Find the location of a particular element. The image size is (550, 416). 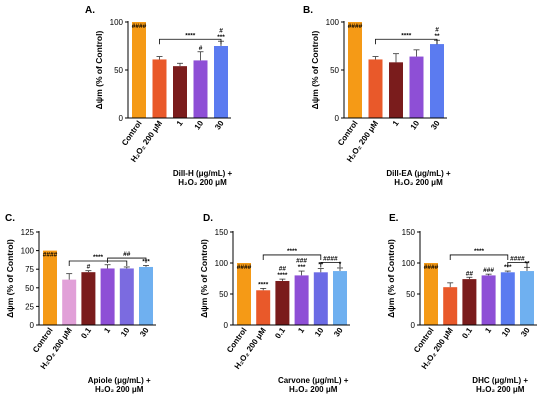

bracket-label: #### is located at coordinates (330, 258).